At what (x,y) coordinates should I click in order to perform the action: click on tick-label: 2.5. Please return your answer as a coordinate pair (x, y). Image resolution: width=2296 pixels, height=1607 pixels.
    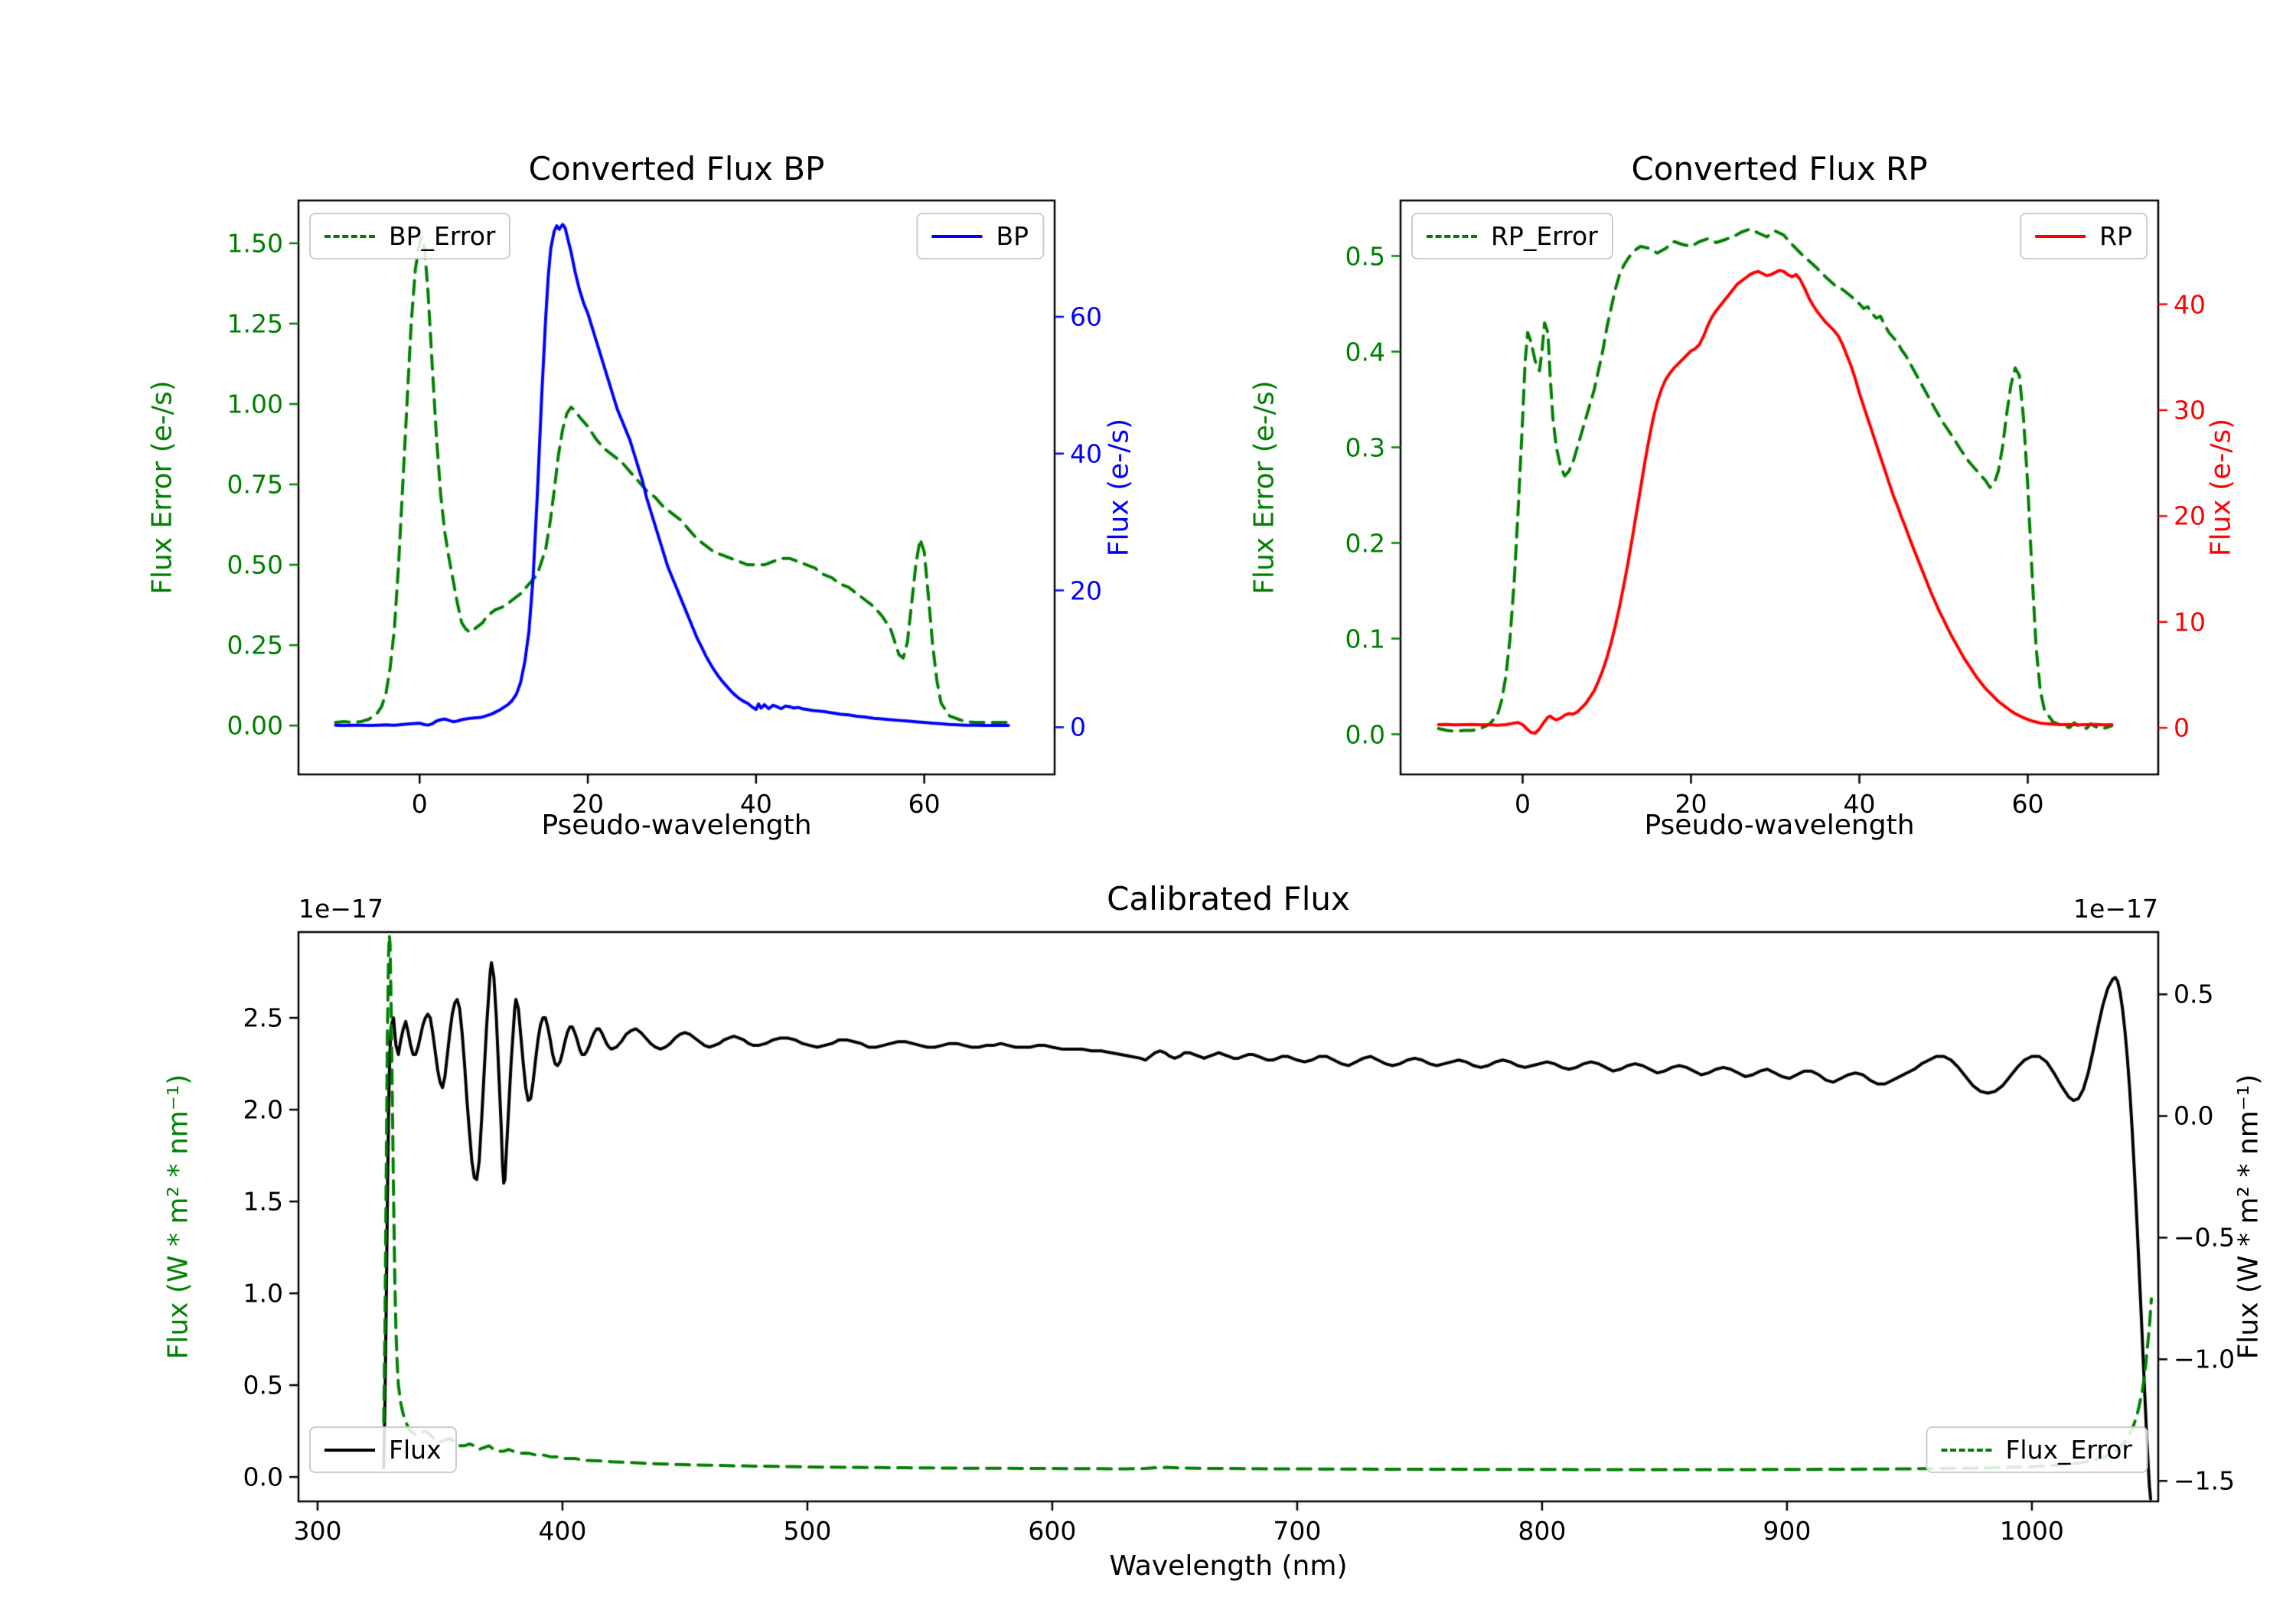
    Looking at the image, I should click on (263, 1017).